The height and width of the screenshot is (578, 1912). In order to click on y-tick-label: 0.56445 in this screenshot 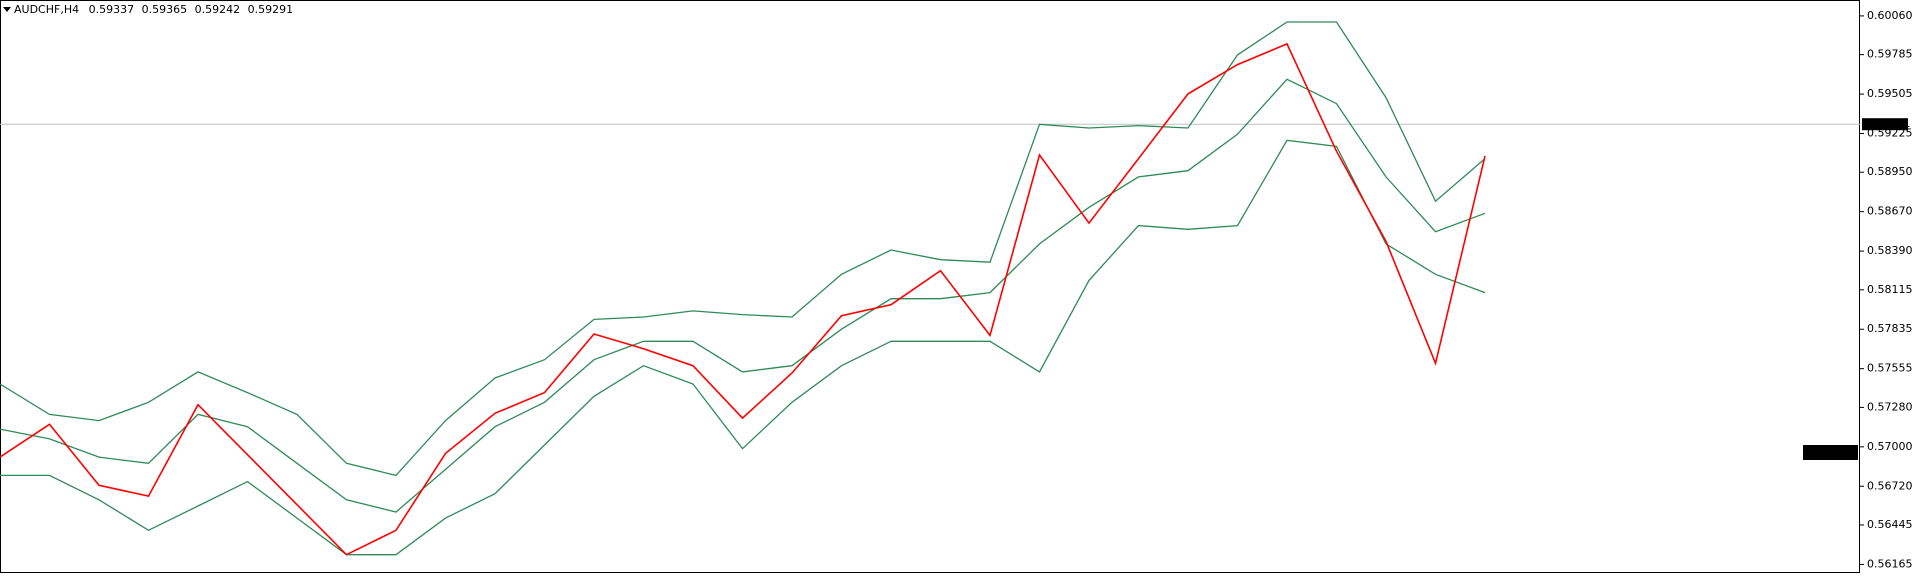, I will do `click(1889, 524)`.